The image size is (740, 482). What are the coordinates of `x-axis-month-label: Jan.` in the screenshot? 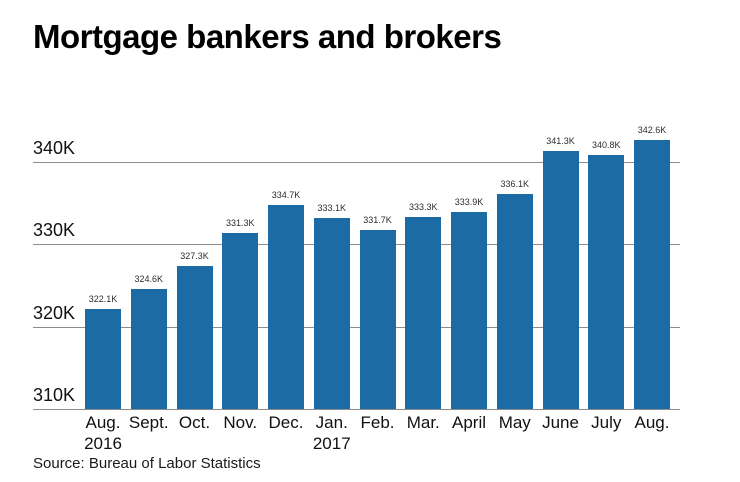 It's located at (331, 422).